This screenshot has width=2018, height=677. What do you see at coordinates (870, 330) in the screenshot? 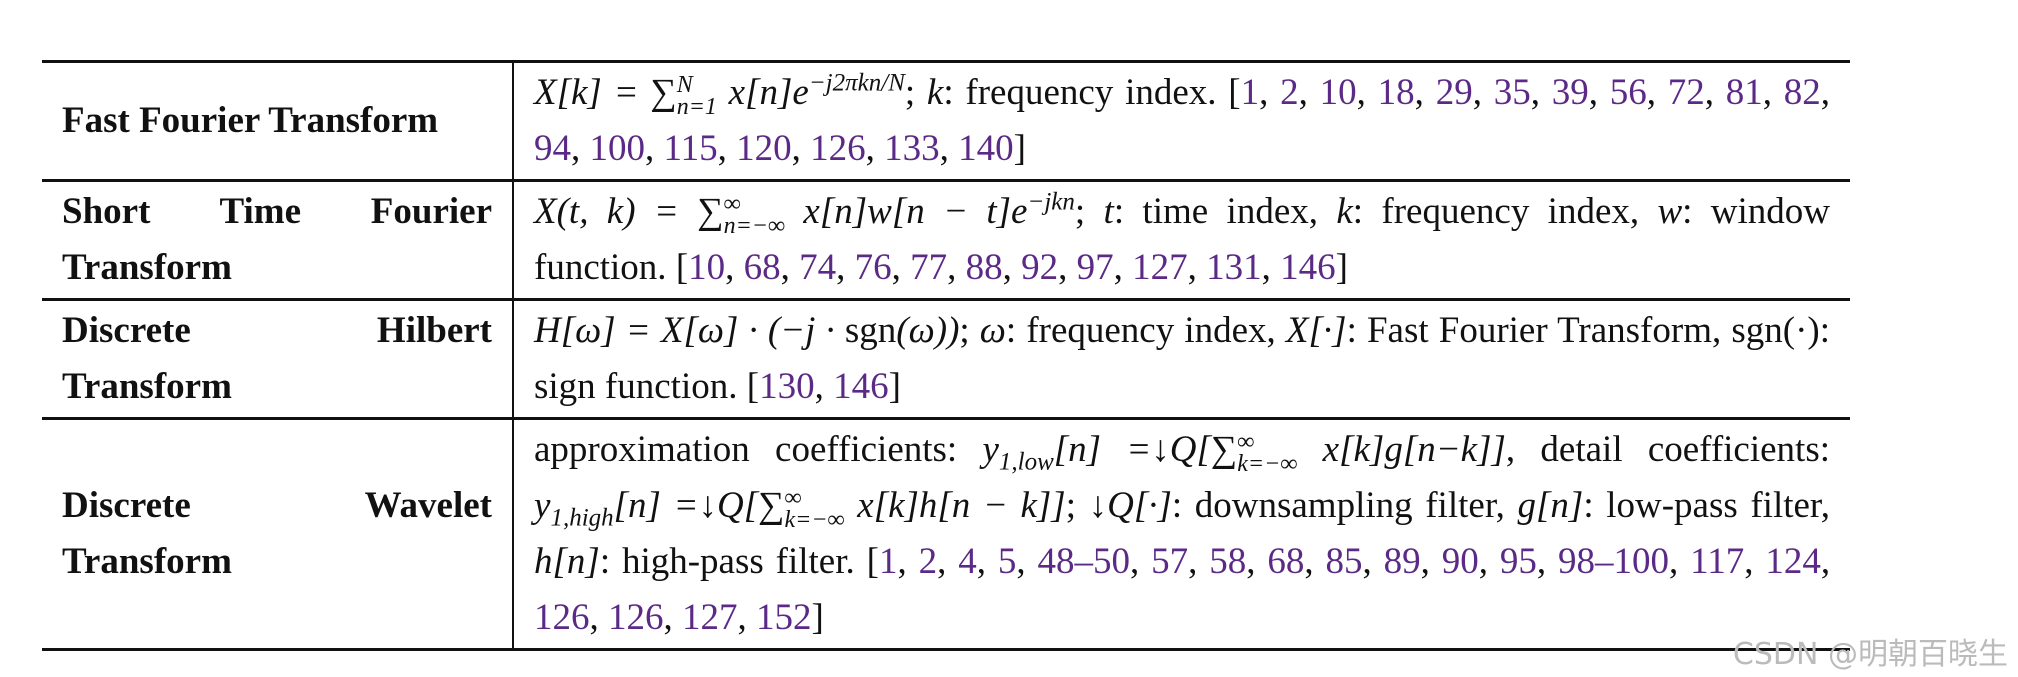
I see `text: sgn` at bounding box center [870, 330].